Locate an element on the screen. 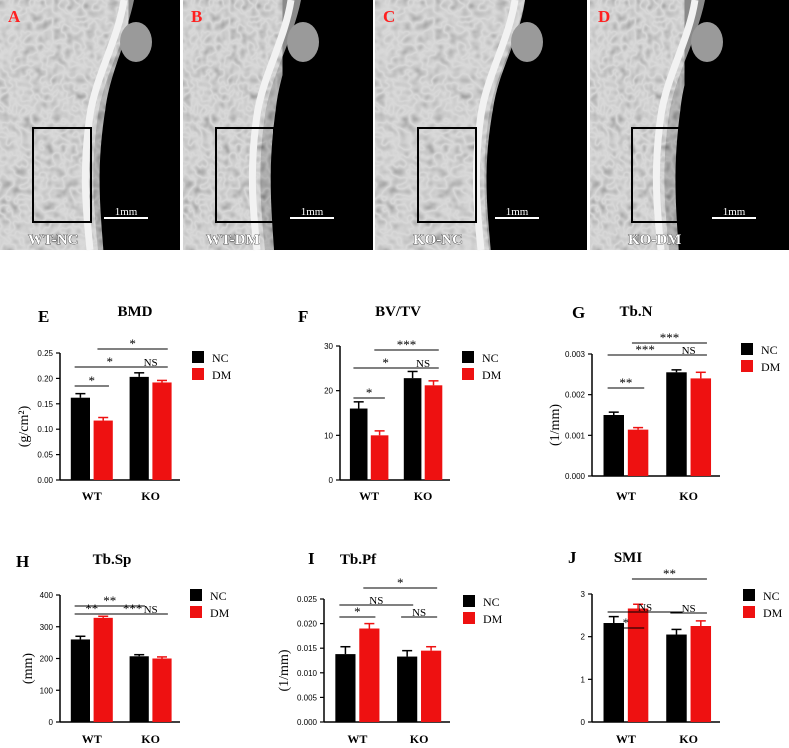 This screenshot has height=748, width=789. y-tick-label: 0.05 is located at coordinates (45, 455).